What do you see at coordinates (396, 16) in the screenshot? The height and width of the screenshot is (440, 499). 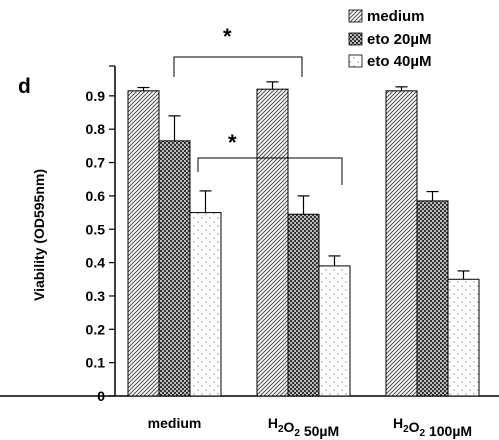 I see `legend-label: medium` at bounding box center [396, 16].